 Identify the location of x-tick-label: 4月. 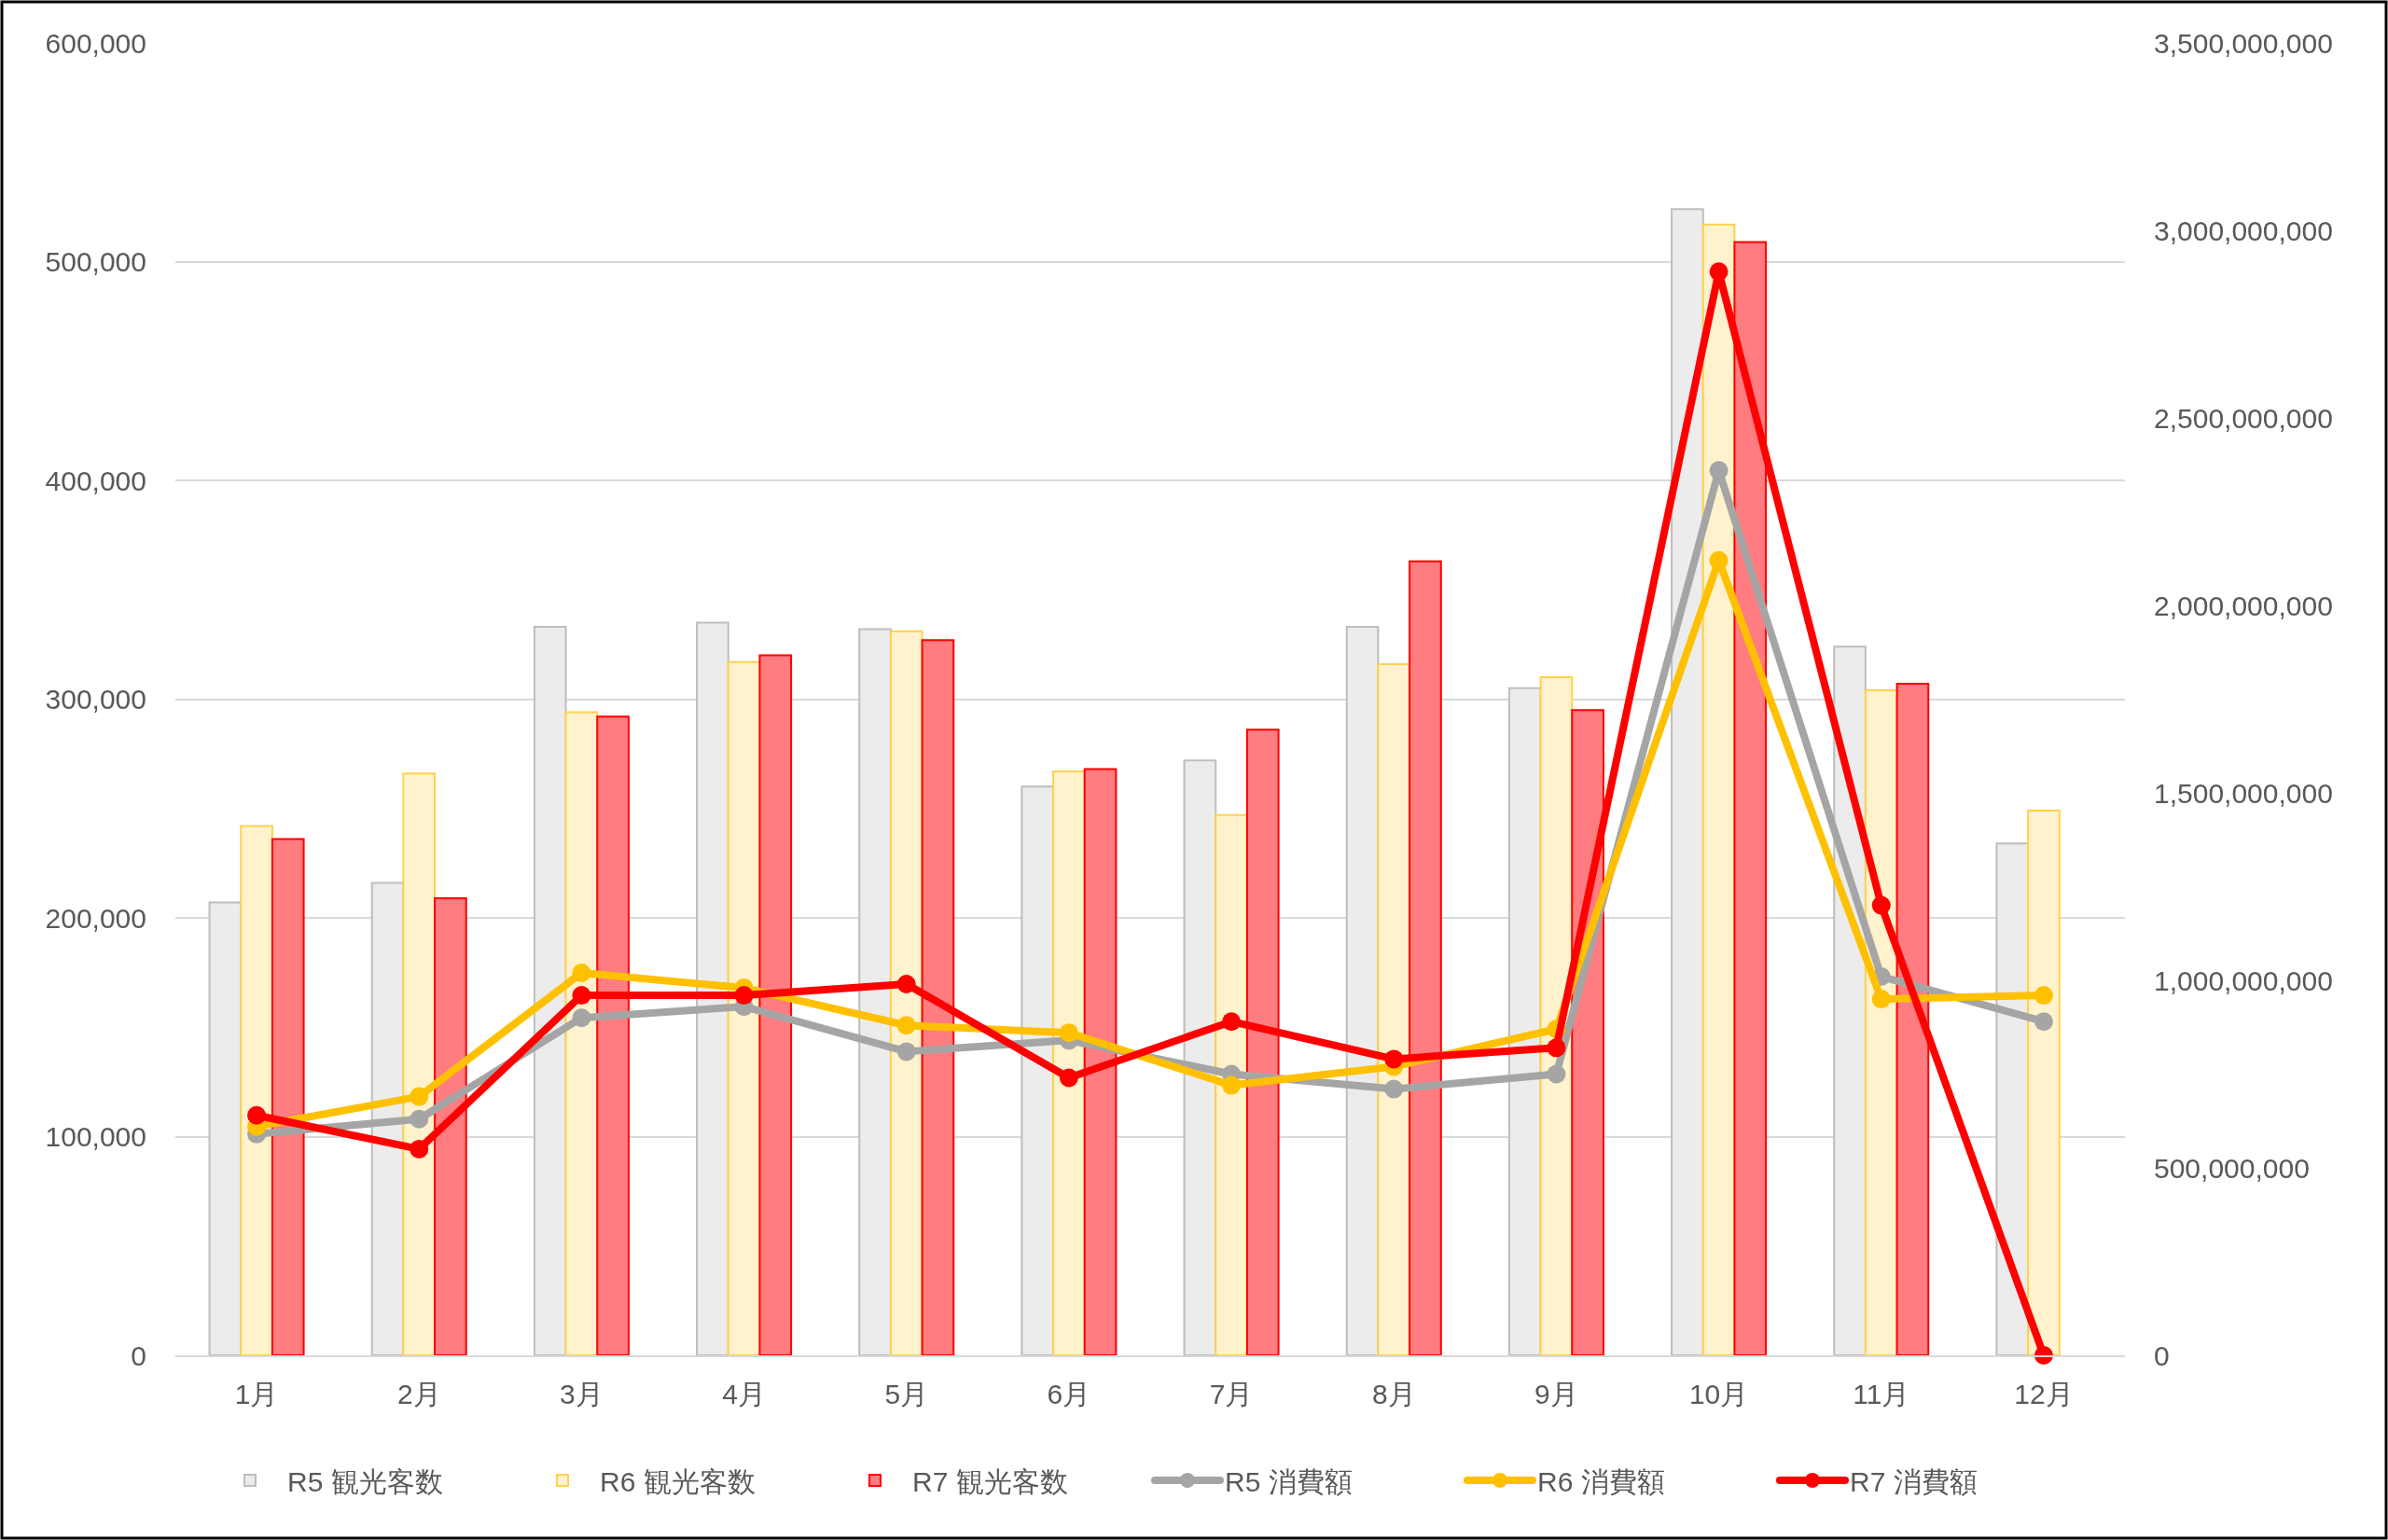
(744, 1394).